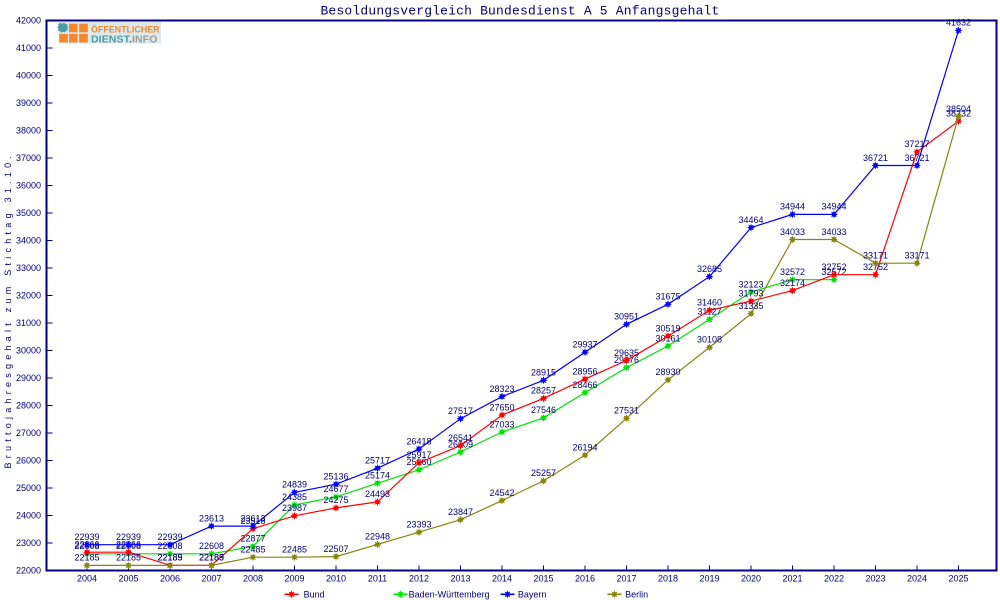  I want to click on svg-text: 28000, so click(28, 406).